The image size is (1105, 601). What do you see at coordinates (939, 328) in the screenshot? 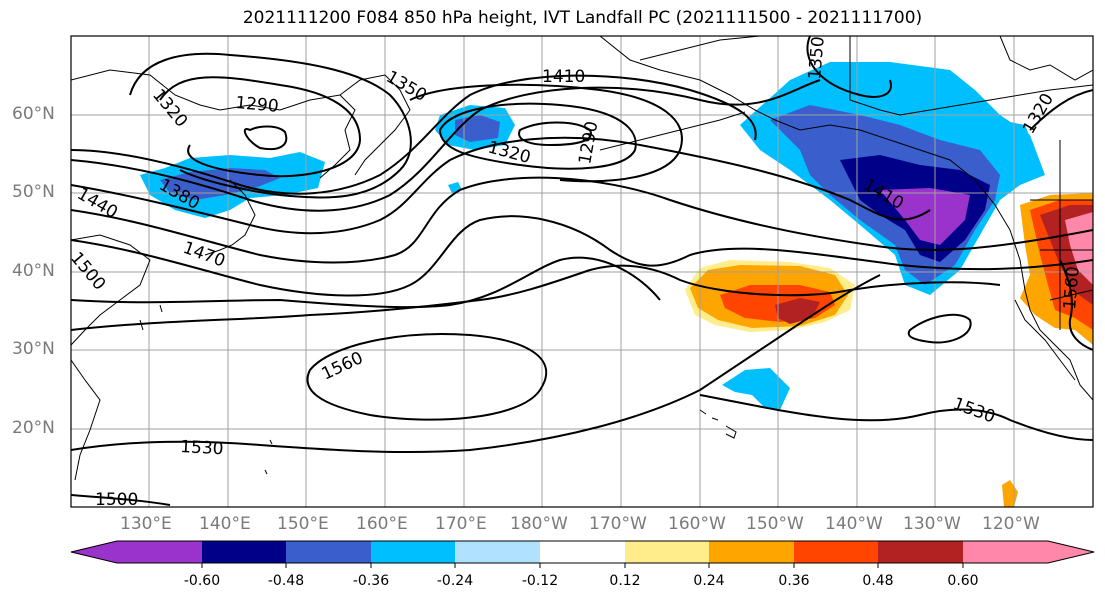
I see `contour-1530-hawaii-loop` at bounding box center [939, 328].